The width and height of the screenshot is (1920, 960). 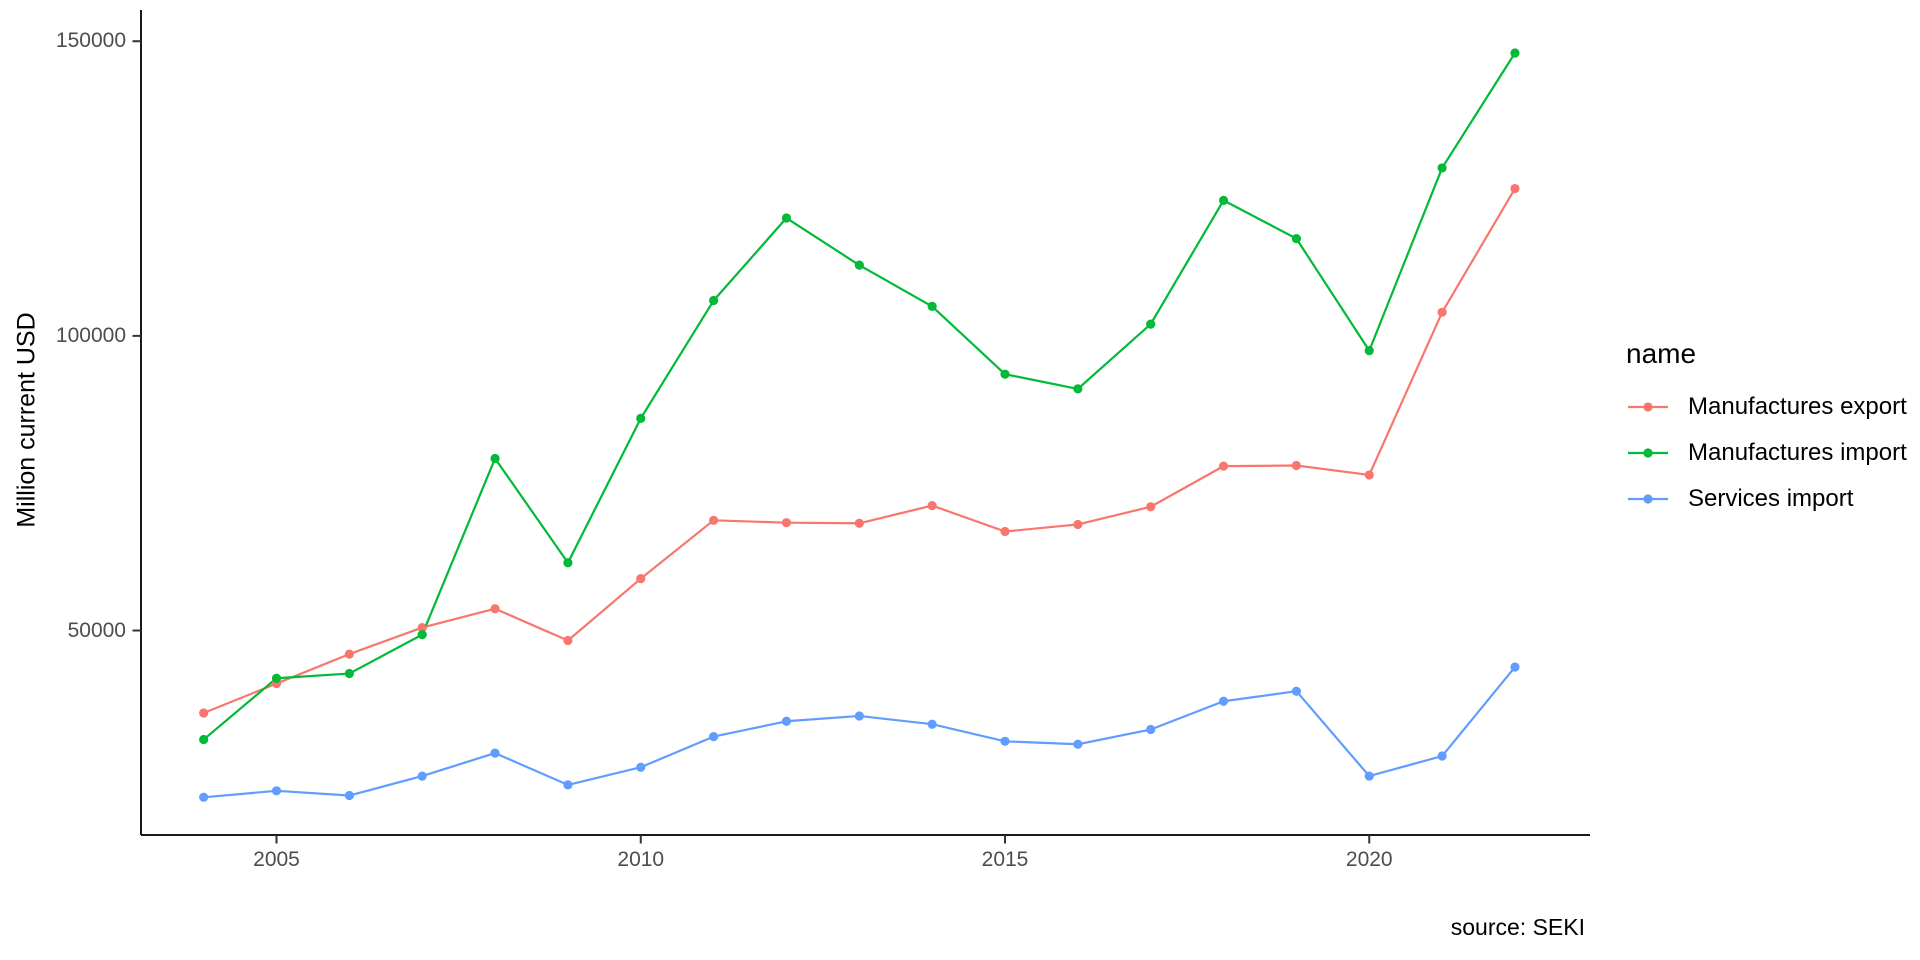 I want to click on series-line, so click(x=859, y=732).